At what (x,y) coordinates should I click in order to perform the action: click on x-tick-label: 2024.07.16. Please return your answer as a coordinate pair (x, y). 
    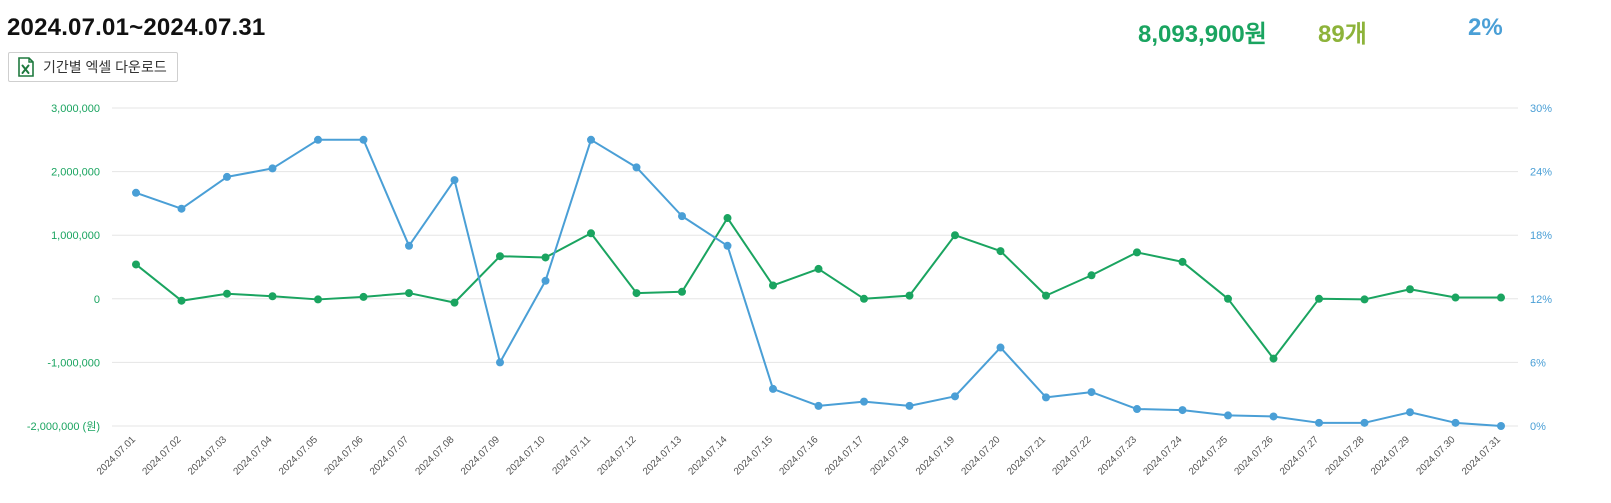
    Looking at the image, I should click on (798, 455).